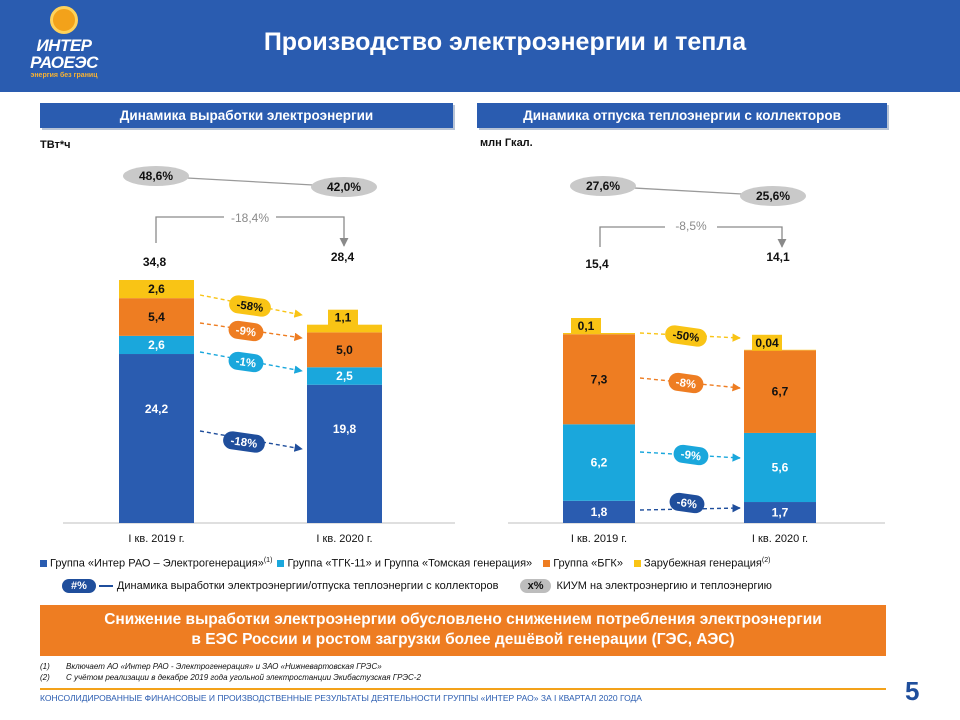 The width and height of the screenshot is (960, 720). I want to click on sun-icon, so click(64, 20).